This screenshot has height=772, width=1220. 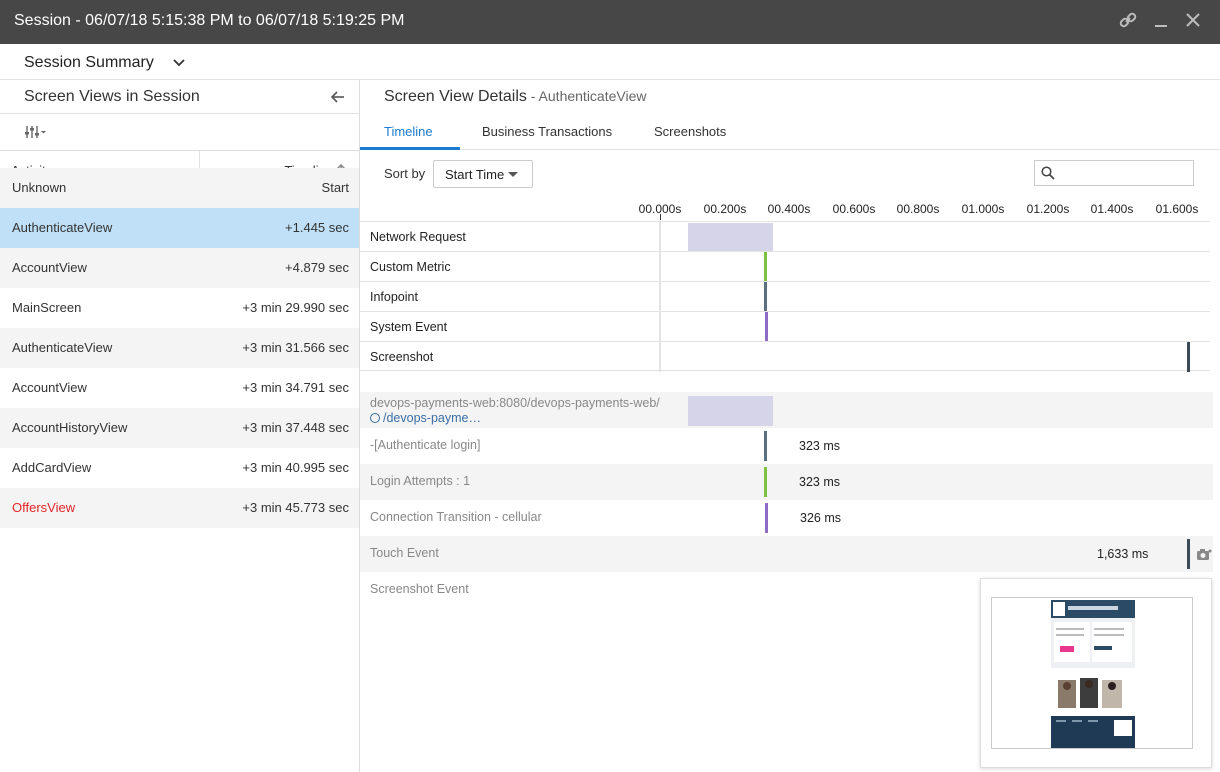 What do you see at coordinates (402, 357) in the screenshot?
I see `timeline-row-label: Screenshot` at bounding box center [402, 357].